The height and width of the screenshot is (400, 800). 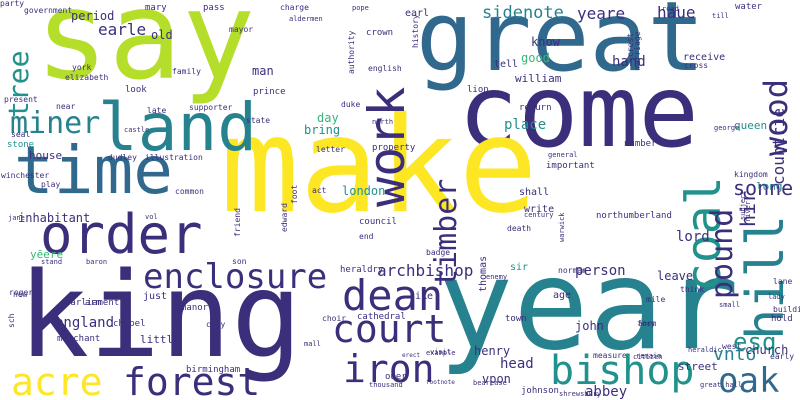 I want to click on word-play: play, so click(x=51, y=184).